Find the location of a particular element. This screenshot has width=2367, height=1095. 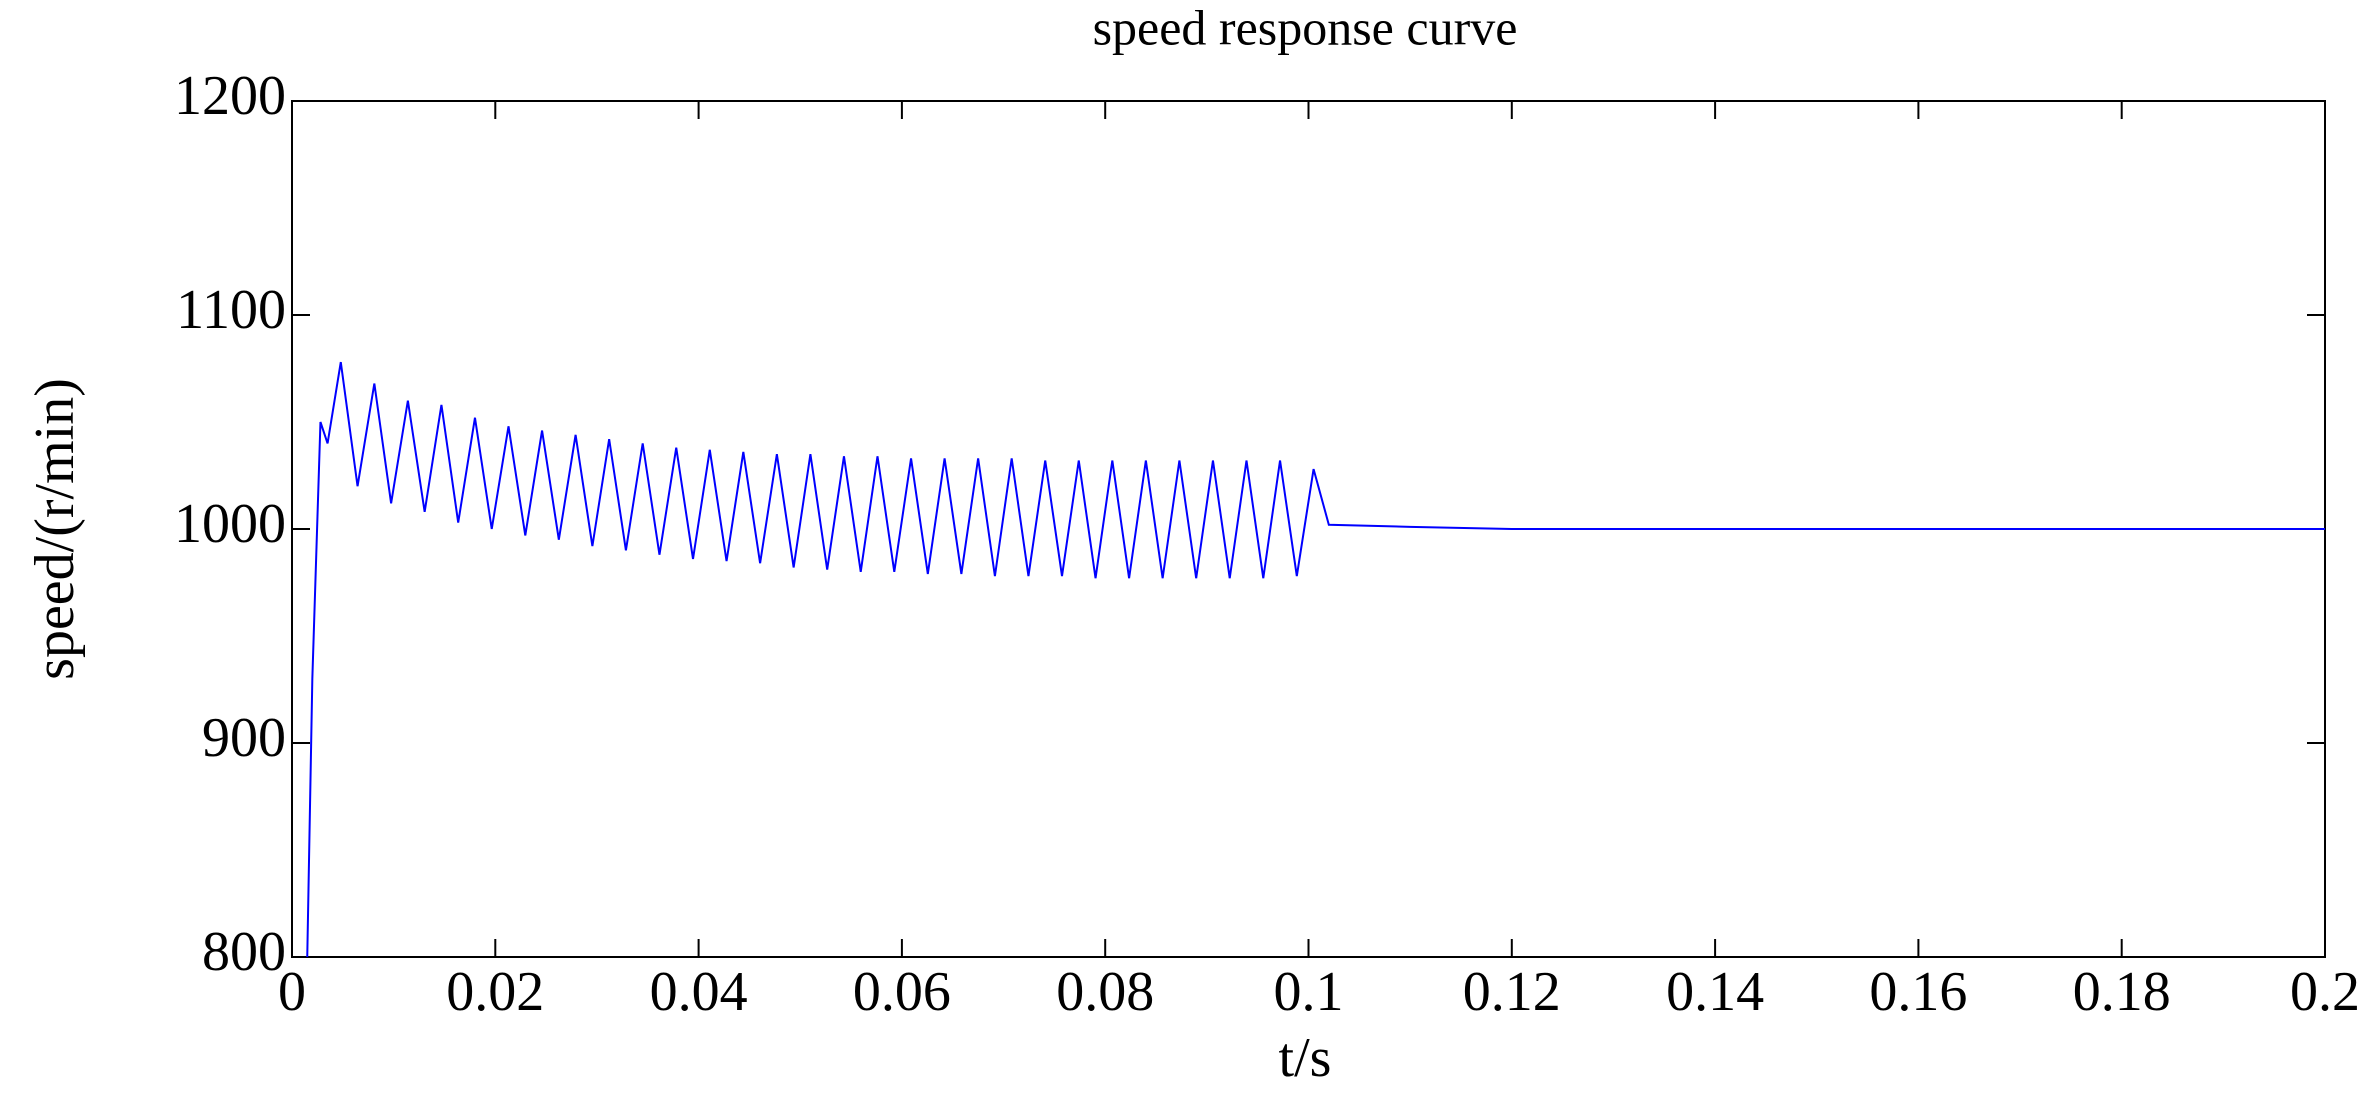

y-axis-label: speed/(r/min) is located at coordinates (55, 529).